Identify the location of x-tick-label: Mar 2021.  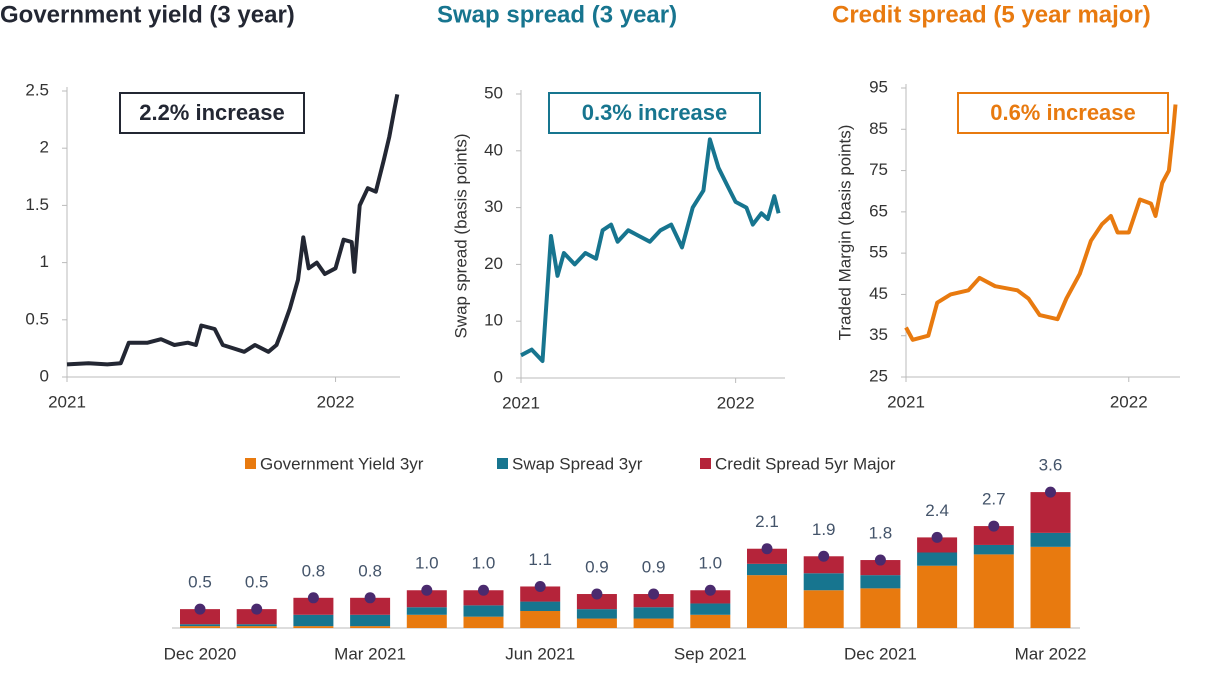
(370, 653).